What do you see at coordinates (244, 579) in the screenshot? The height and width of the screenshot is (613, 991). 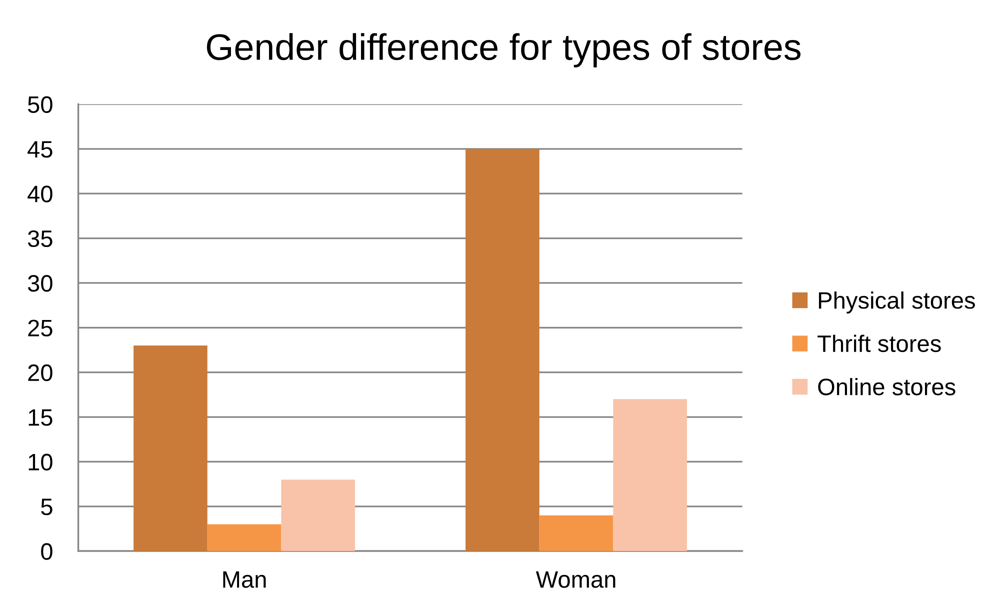 I see `x-tick-label: Man` at bounding box center [244, 579].